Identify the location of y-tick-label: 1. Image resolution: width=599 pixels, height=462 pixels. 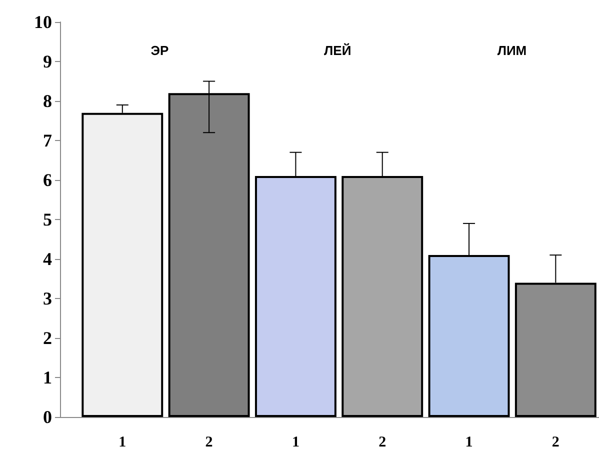
(47, 378).